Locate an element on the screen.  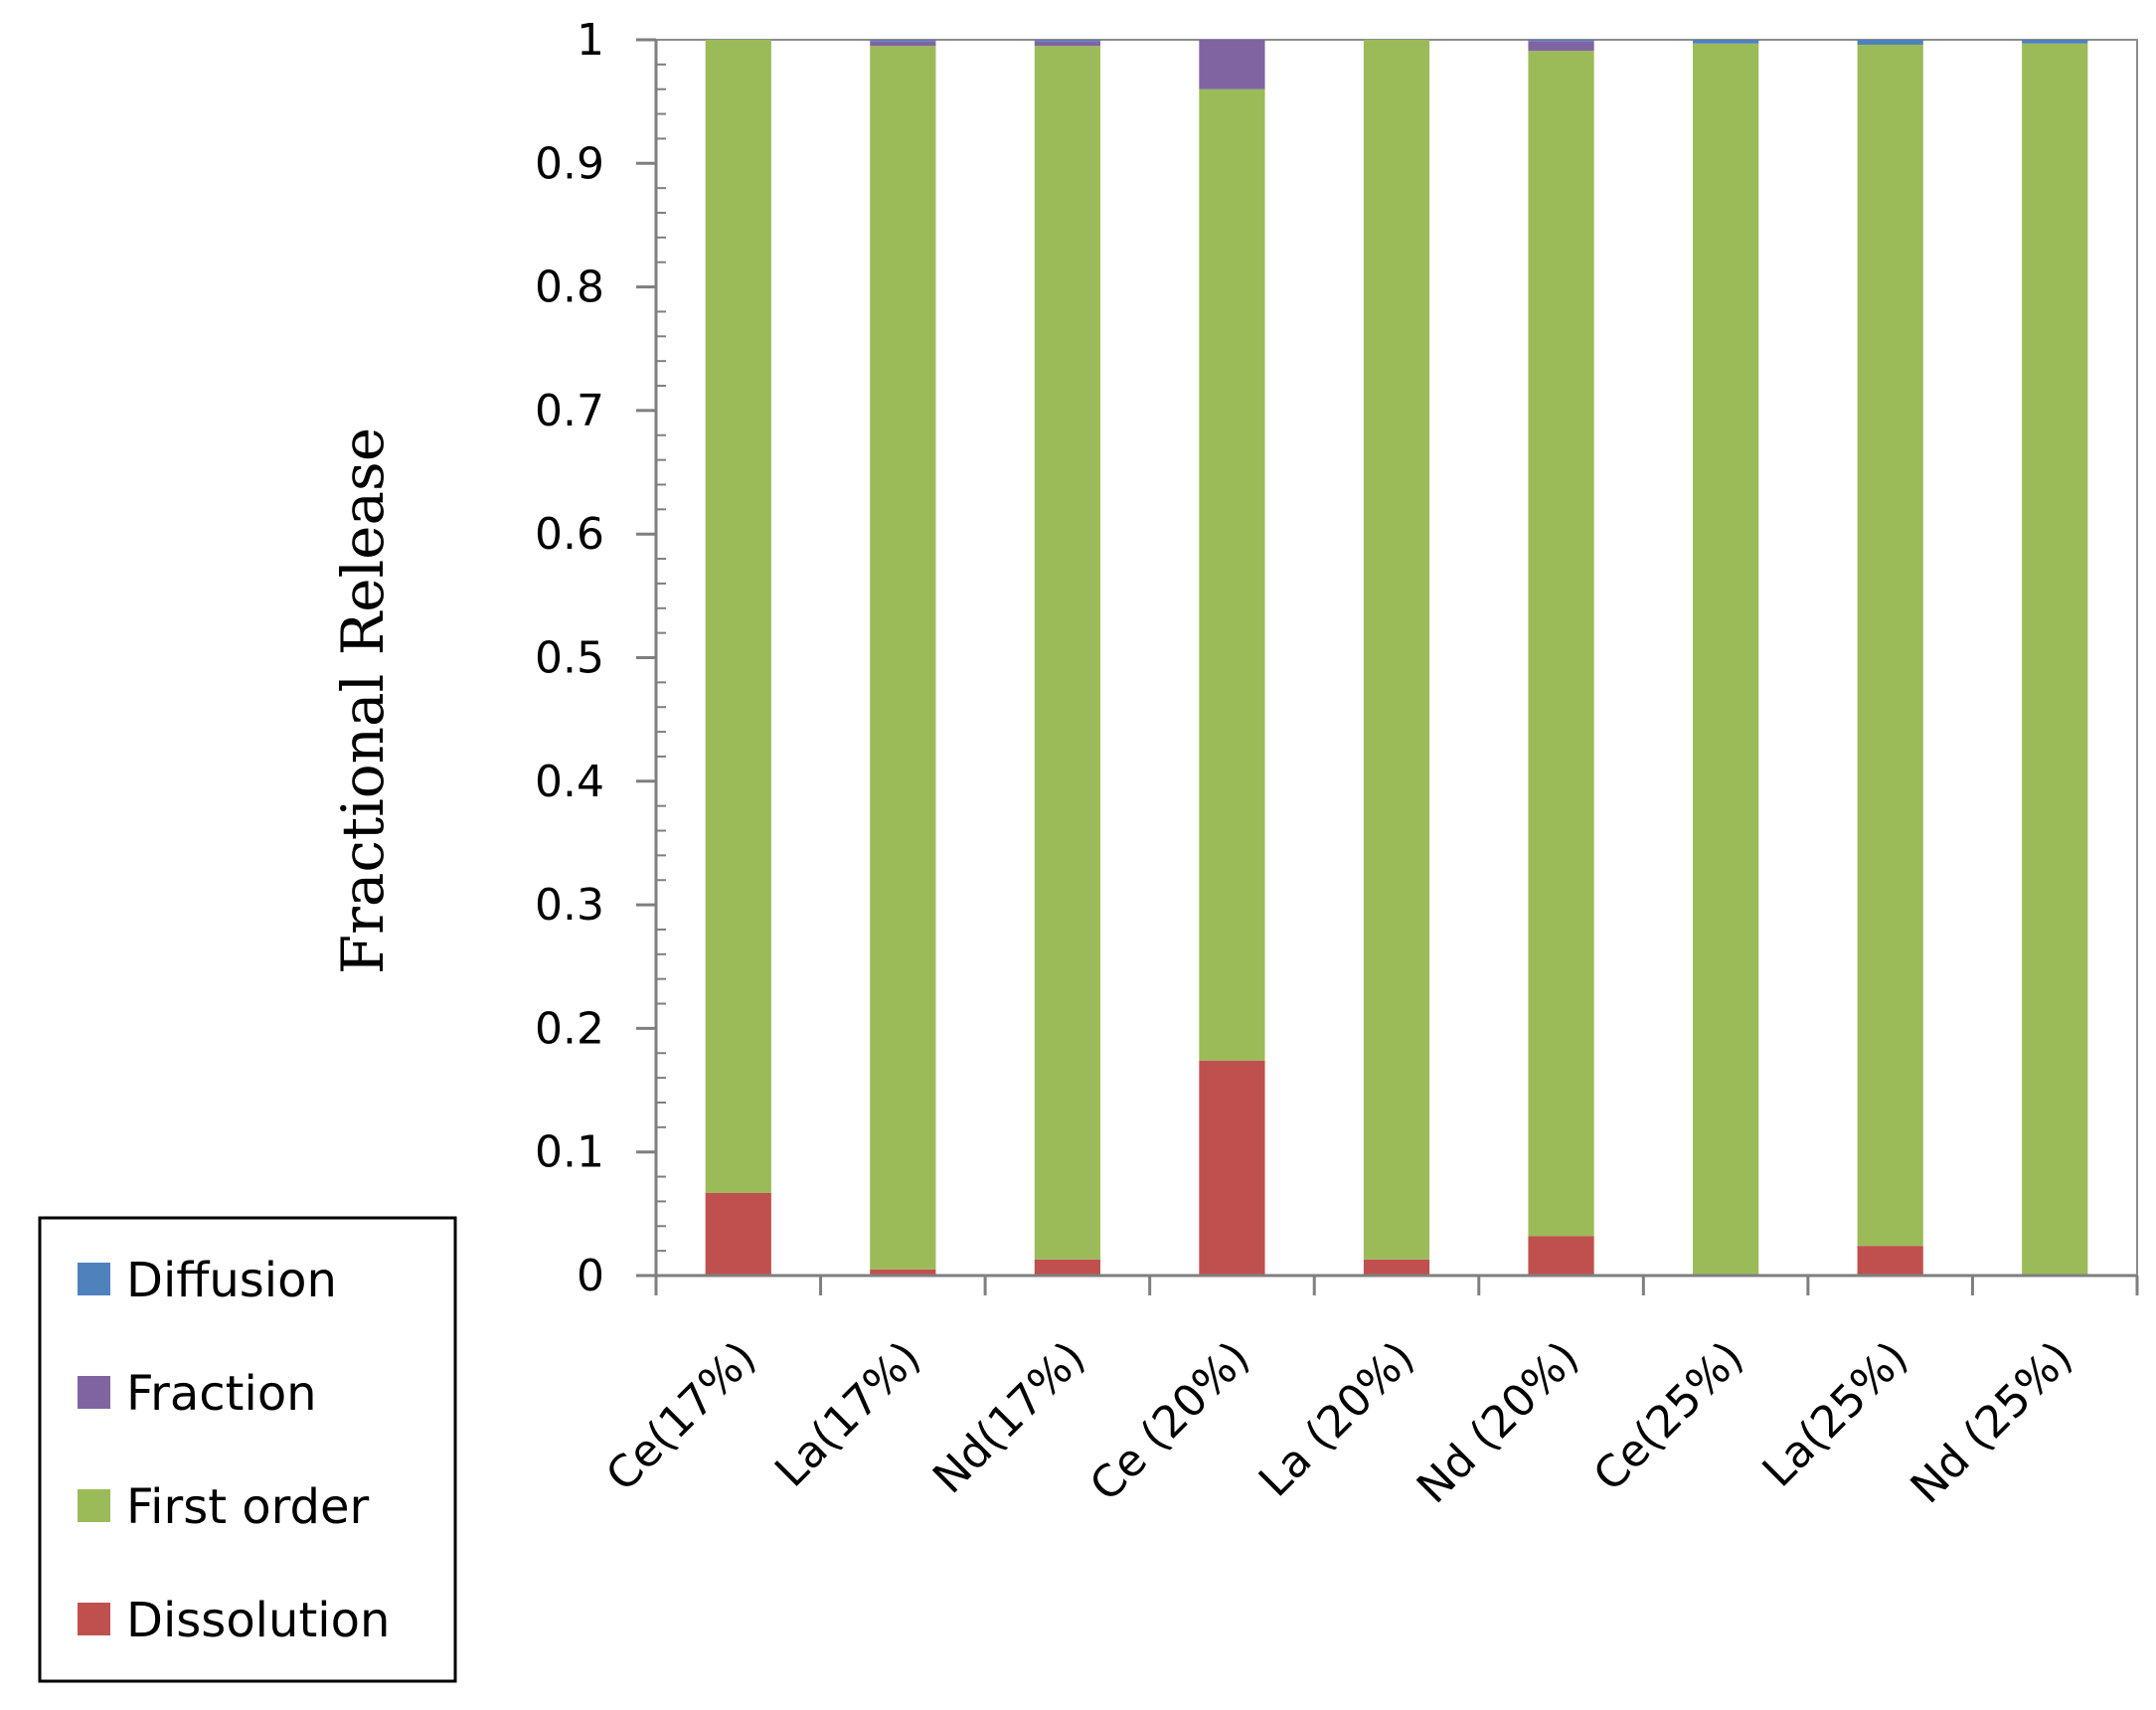
legend-swatch-diffusion is located at coordinates (94, 1279).